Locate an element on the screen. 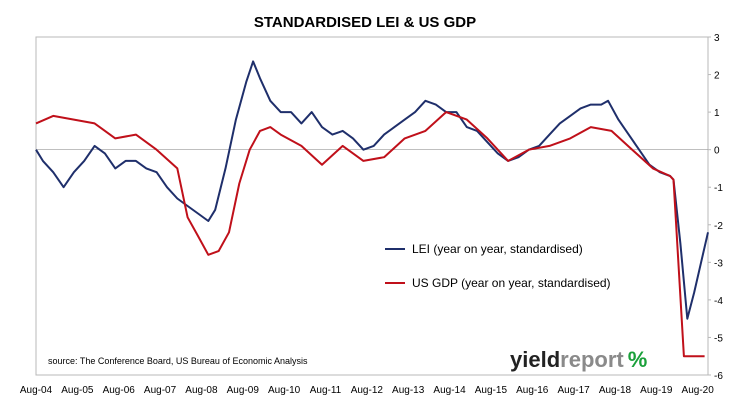 Image resolution: width=730 pixels, height=400 pixels. y-tick-label: 1 is located at coordinates (717, 113).